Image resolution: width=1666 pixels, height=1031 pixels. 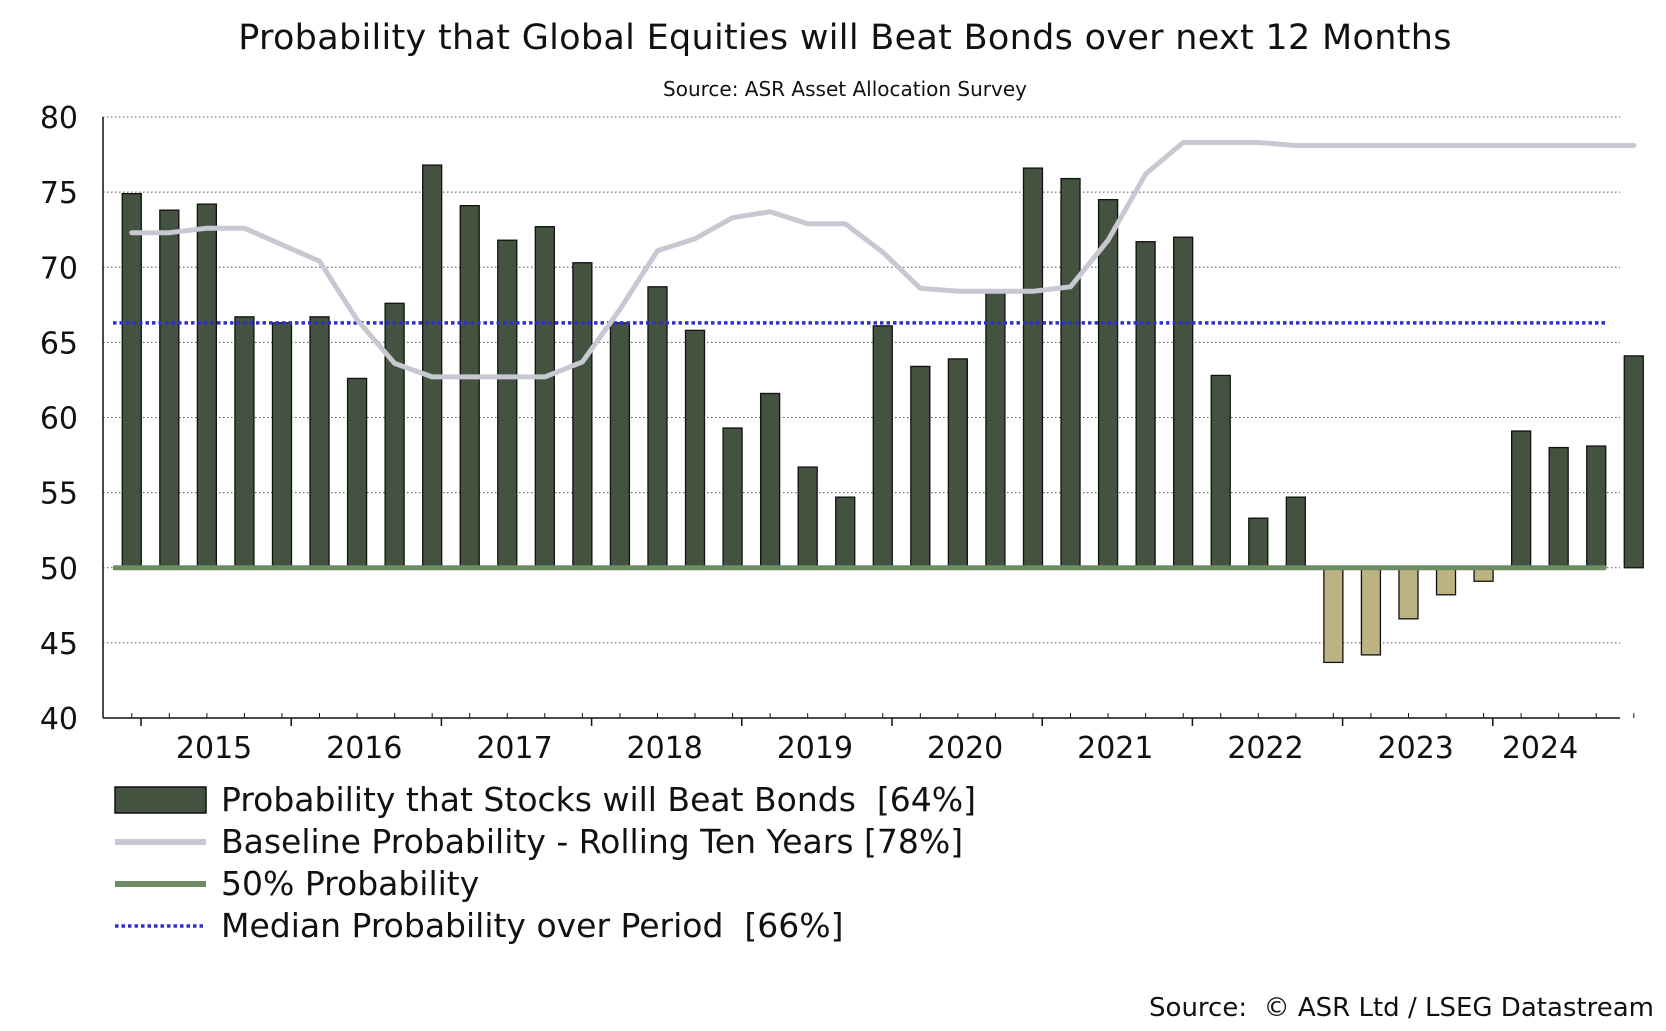 I want to click on legend-item-median: Median Probability over Period [66%], so click(x=613, y=926).